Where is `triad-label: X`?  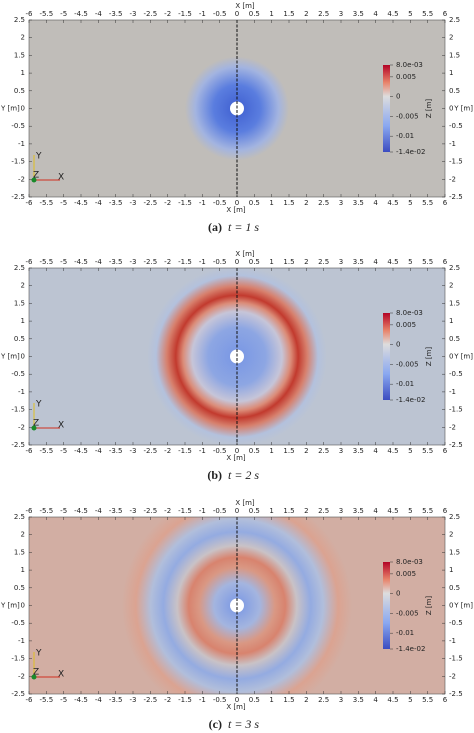 triad-label: X is located at coordinates (61, 178).